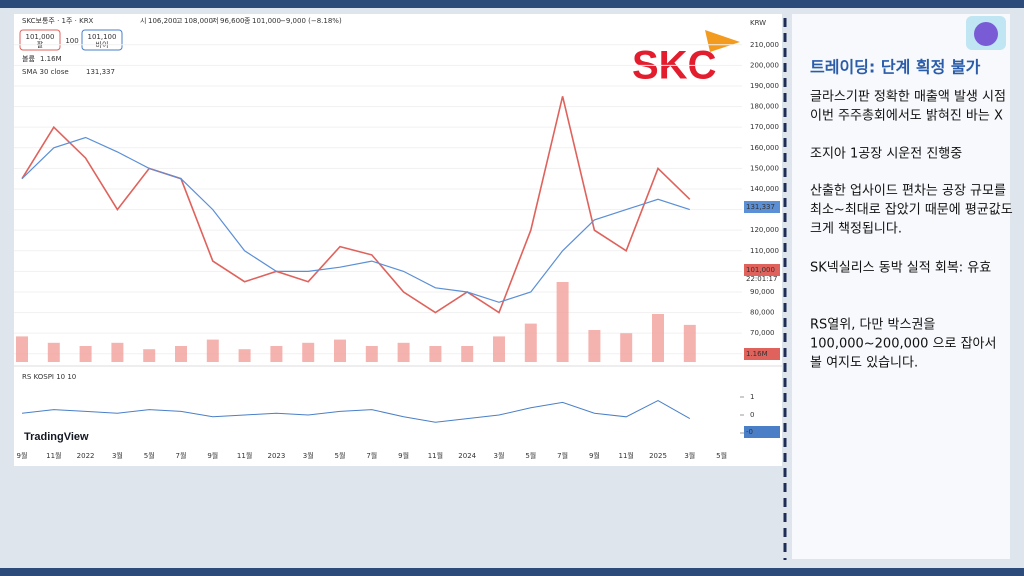  What do you see at coordinates (762, 292) in the screenshot?
I see `y-tick-label: 90,000` at bounding box center [762, 292].